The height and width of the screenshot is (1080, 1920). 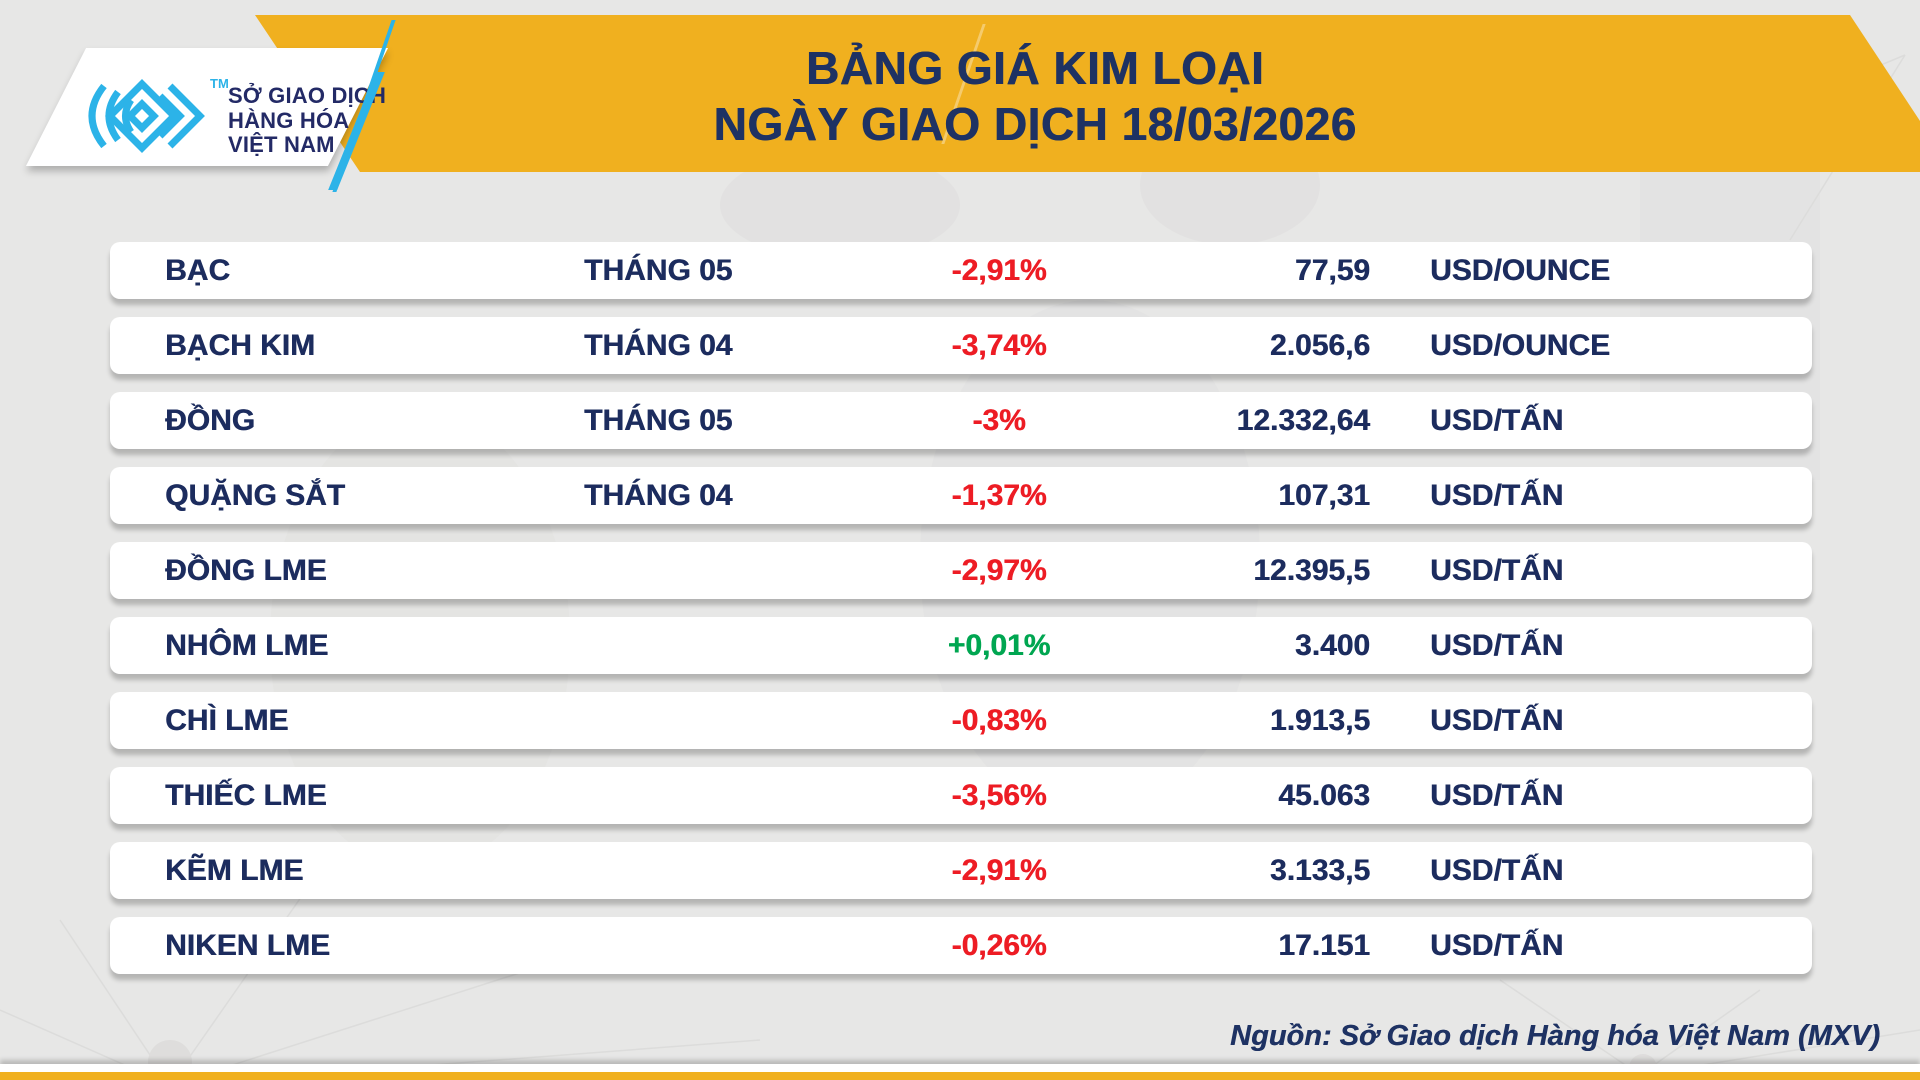 I want to click on commodity-name: CHÌ LME, so click(x=227, y=720).